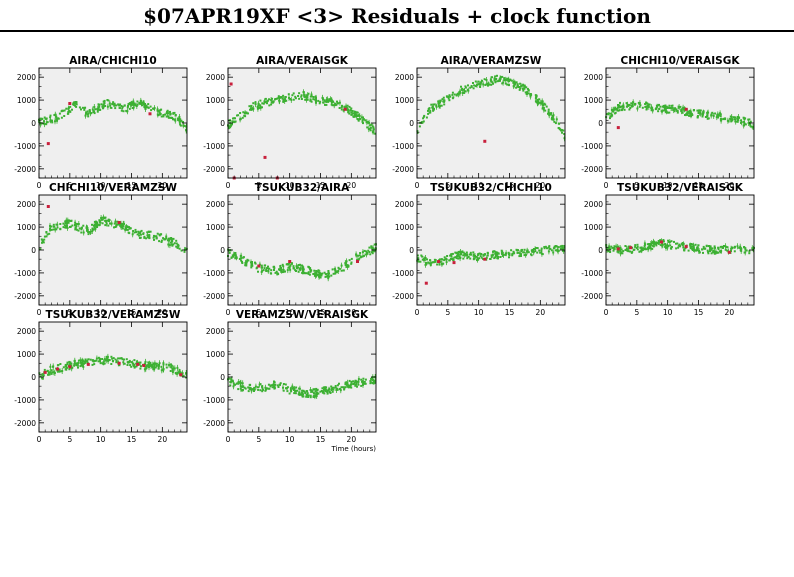 The width and height of the screenshot is (794, 577). I want to click on x-tick-label: 15, so click(132, 312).